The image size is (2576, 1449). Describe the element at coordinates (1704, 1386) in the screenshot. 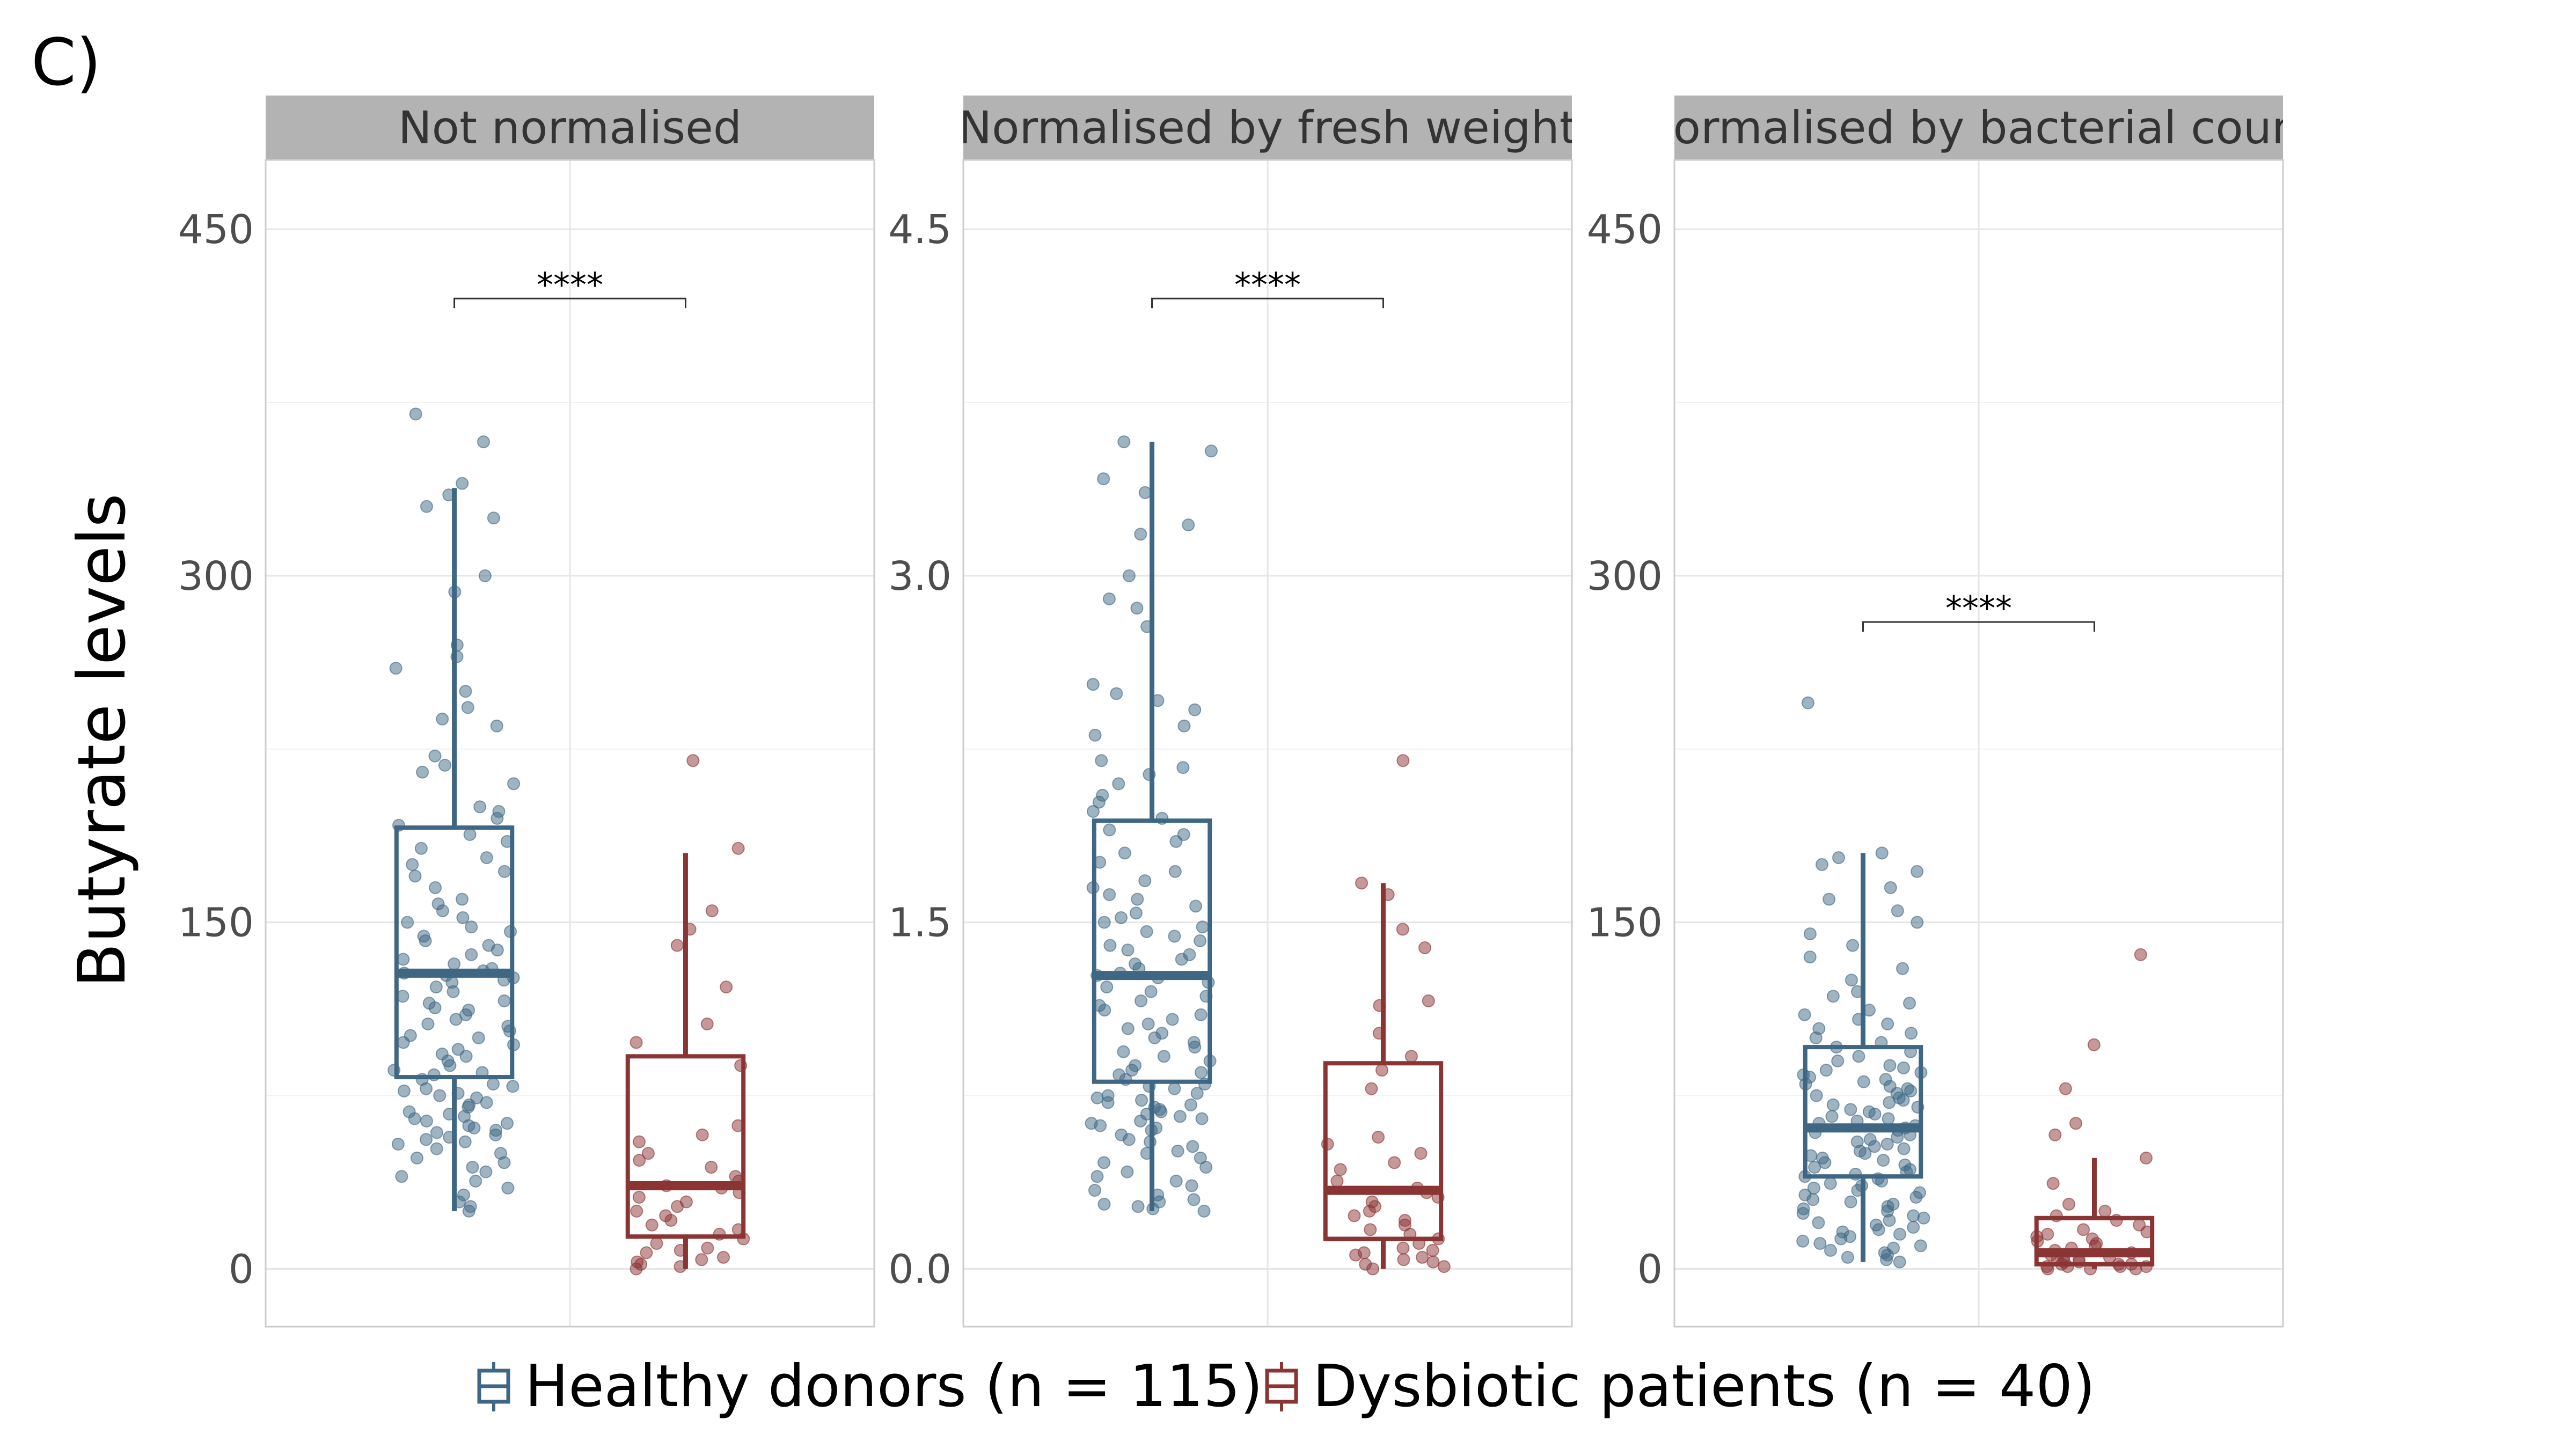

I see `legend-label: Dysbiotic patients (n = 40)` at that location.